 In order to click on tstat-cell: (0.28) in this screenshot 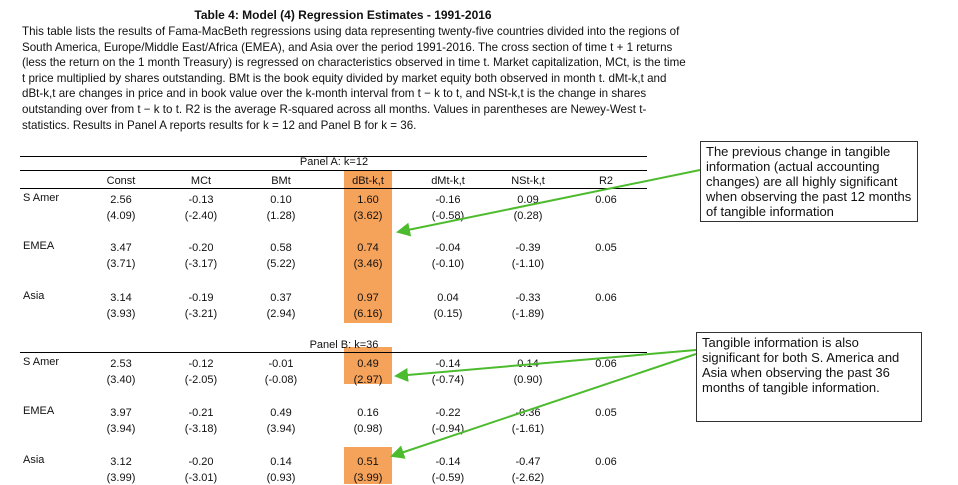, I will do `click(528, 216)`.